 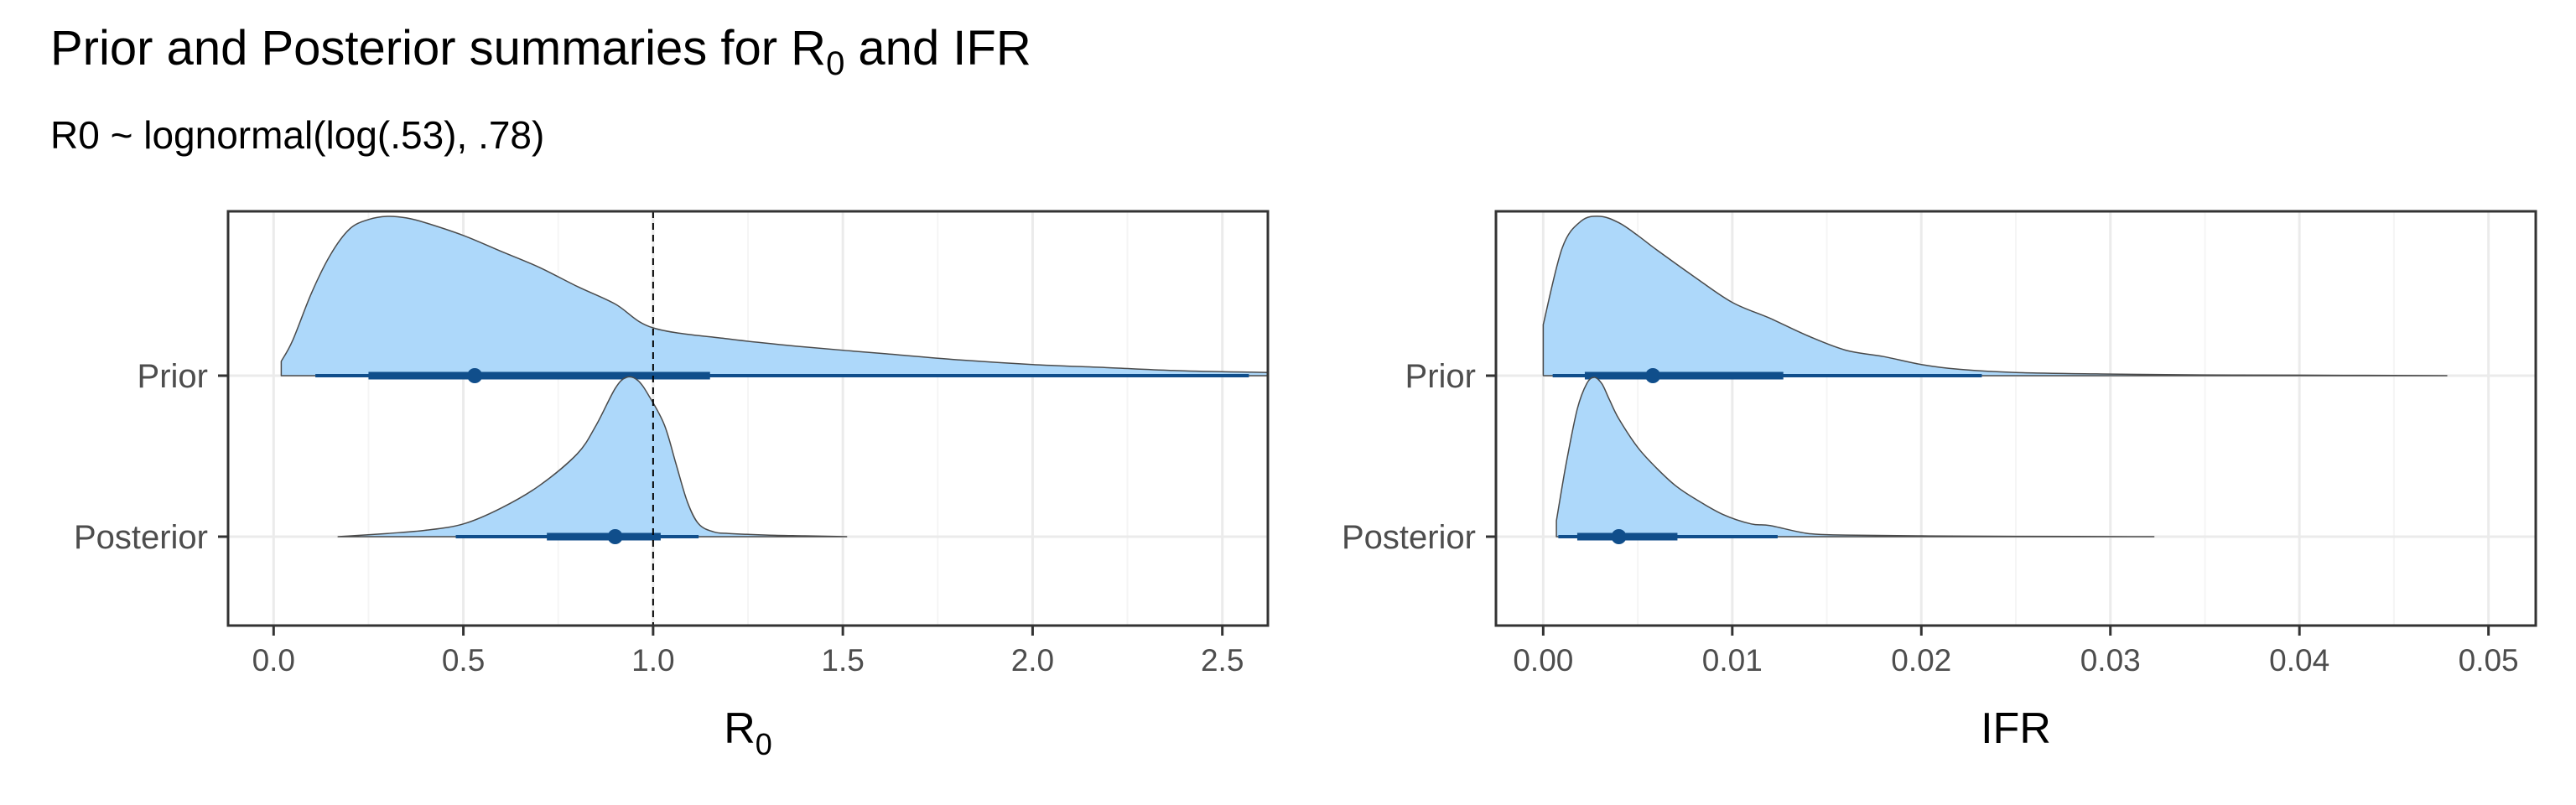 I want to click on x-tick-label: 0.04, so click(x=2299, y=660).